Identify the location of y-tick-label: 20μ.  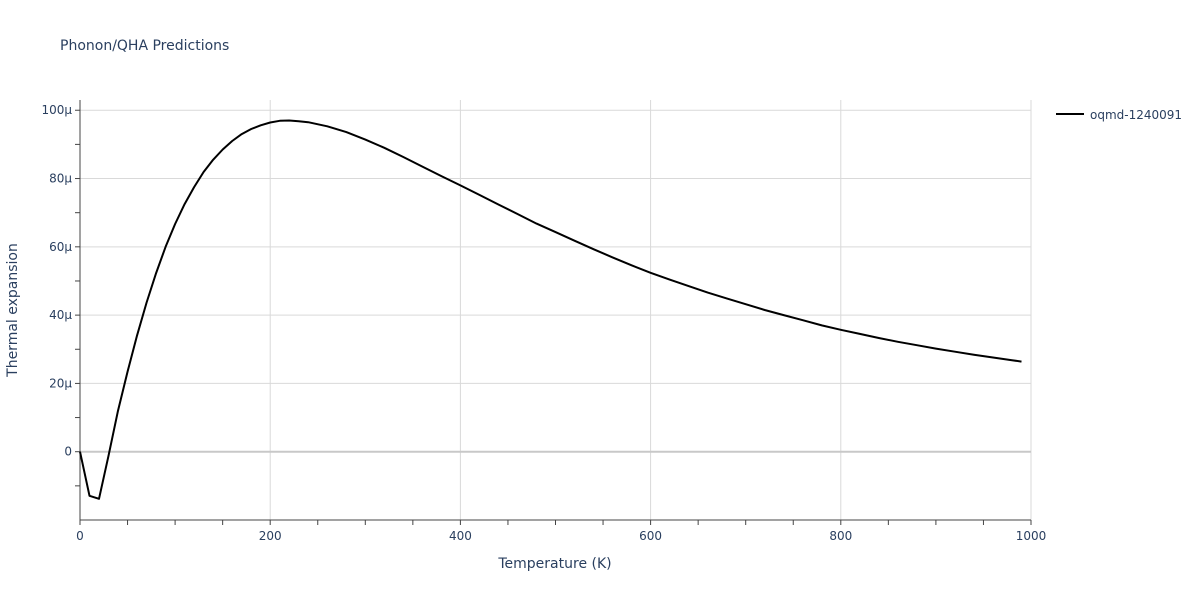
(60, 383).